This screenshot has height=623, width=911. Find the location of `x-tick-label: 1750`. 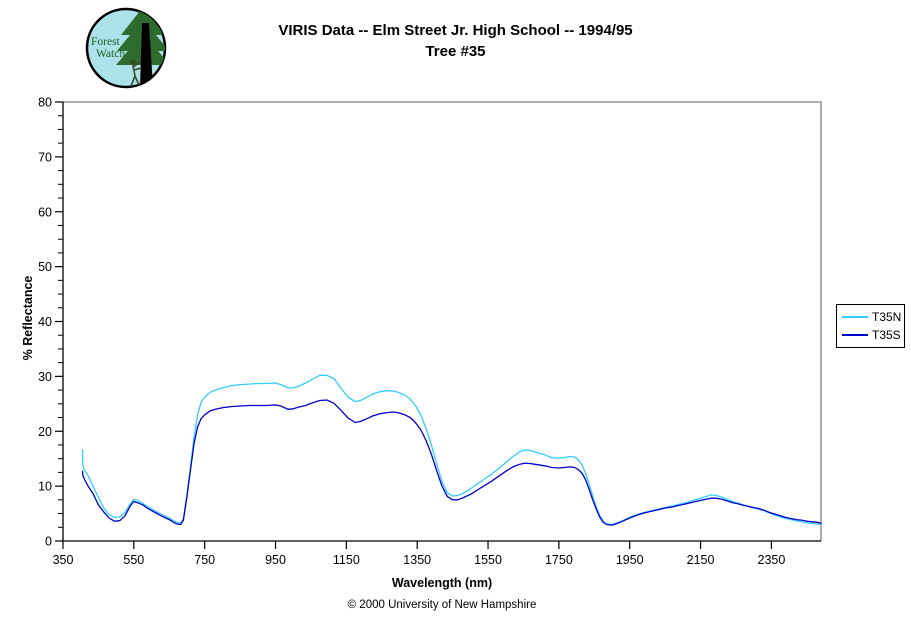

x-tick-label: 1750 is located at coordinates (559, 560).